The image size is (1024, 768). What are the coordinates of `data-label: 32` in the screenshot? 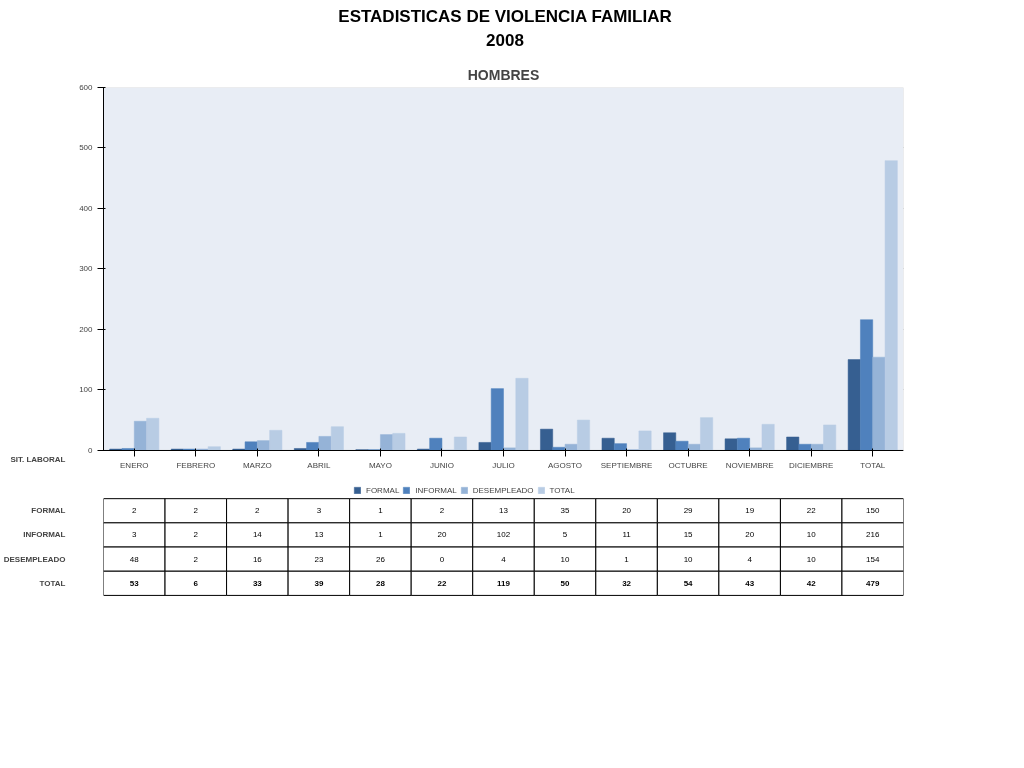 It's located at (627, 583).